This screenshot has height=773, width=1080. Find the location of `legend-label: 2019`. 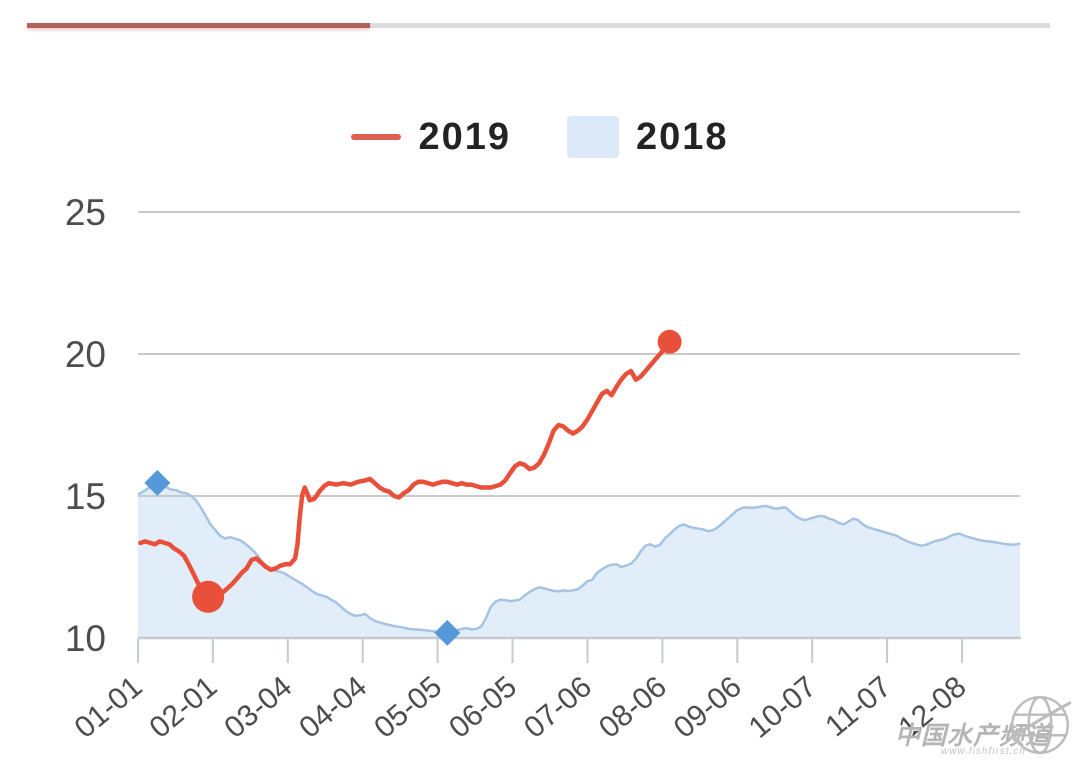

legend-label: 2019 is located at coordinates (464, 137).